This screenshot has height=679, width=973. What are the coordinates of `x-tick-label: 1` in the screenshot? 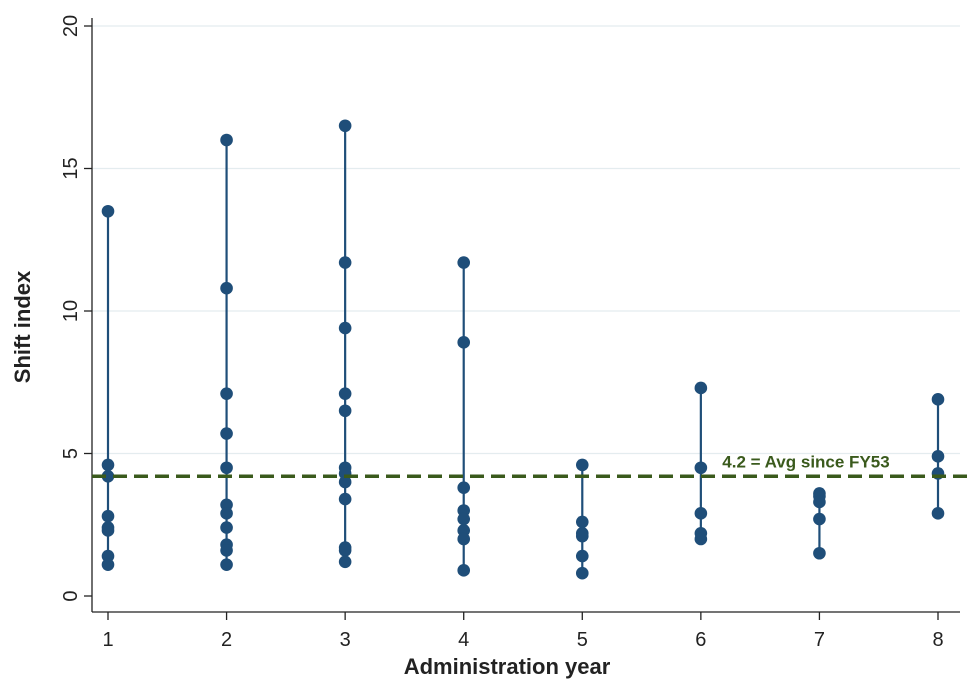 It's located at (107, 640).